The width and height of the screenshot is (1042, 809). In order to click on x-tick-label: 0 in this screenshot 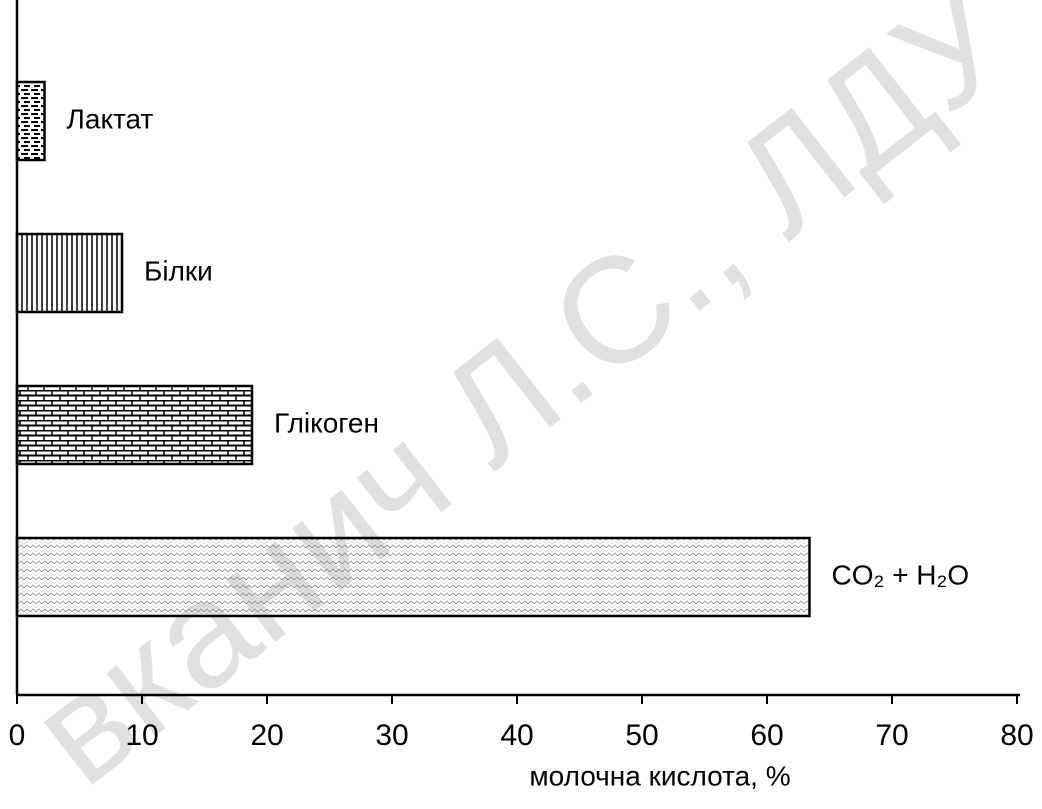, I will do `click(17, 735)`.